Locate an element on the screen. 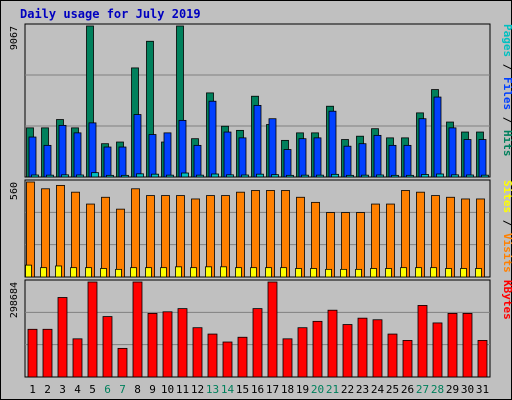 This screenshot has width=512, height=400. chart-title: Daily usage for July 2019 is located at coordinates (110, 14).